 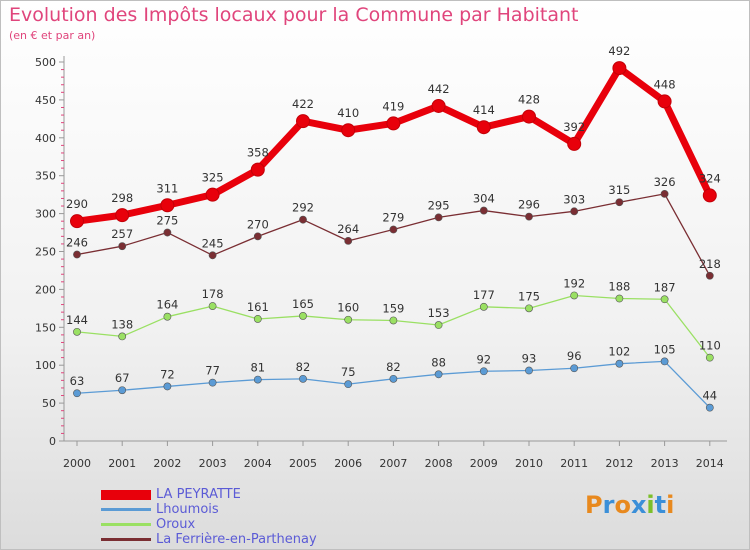 I want to click on data-label: 270, so click(x=258, y=224).